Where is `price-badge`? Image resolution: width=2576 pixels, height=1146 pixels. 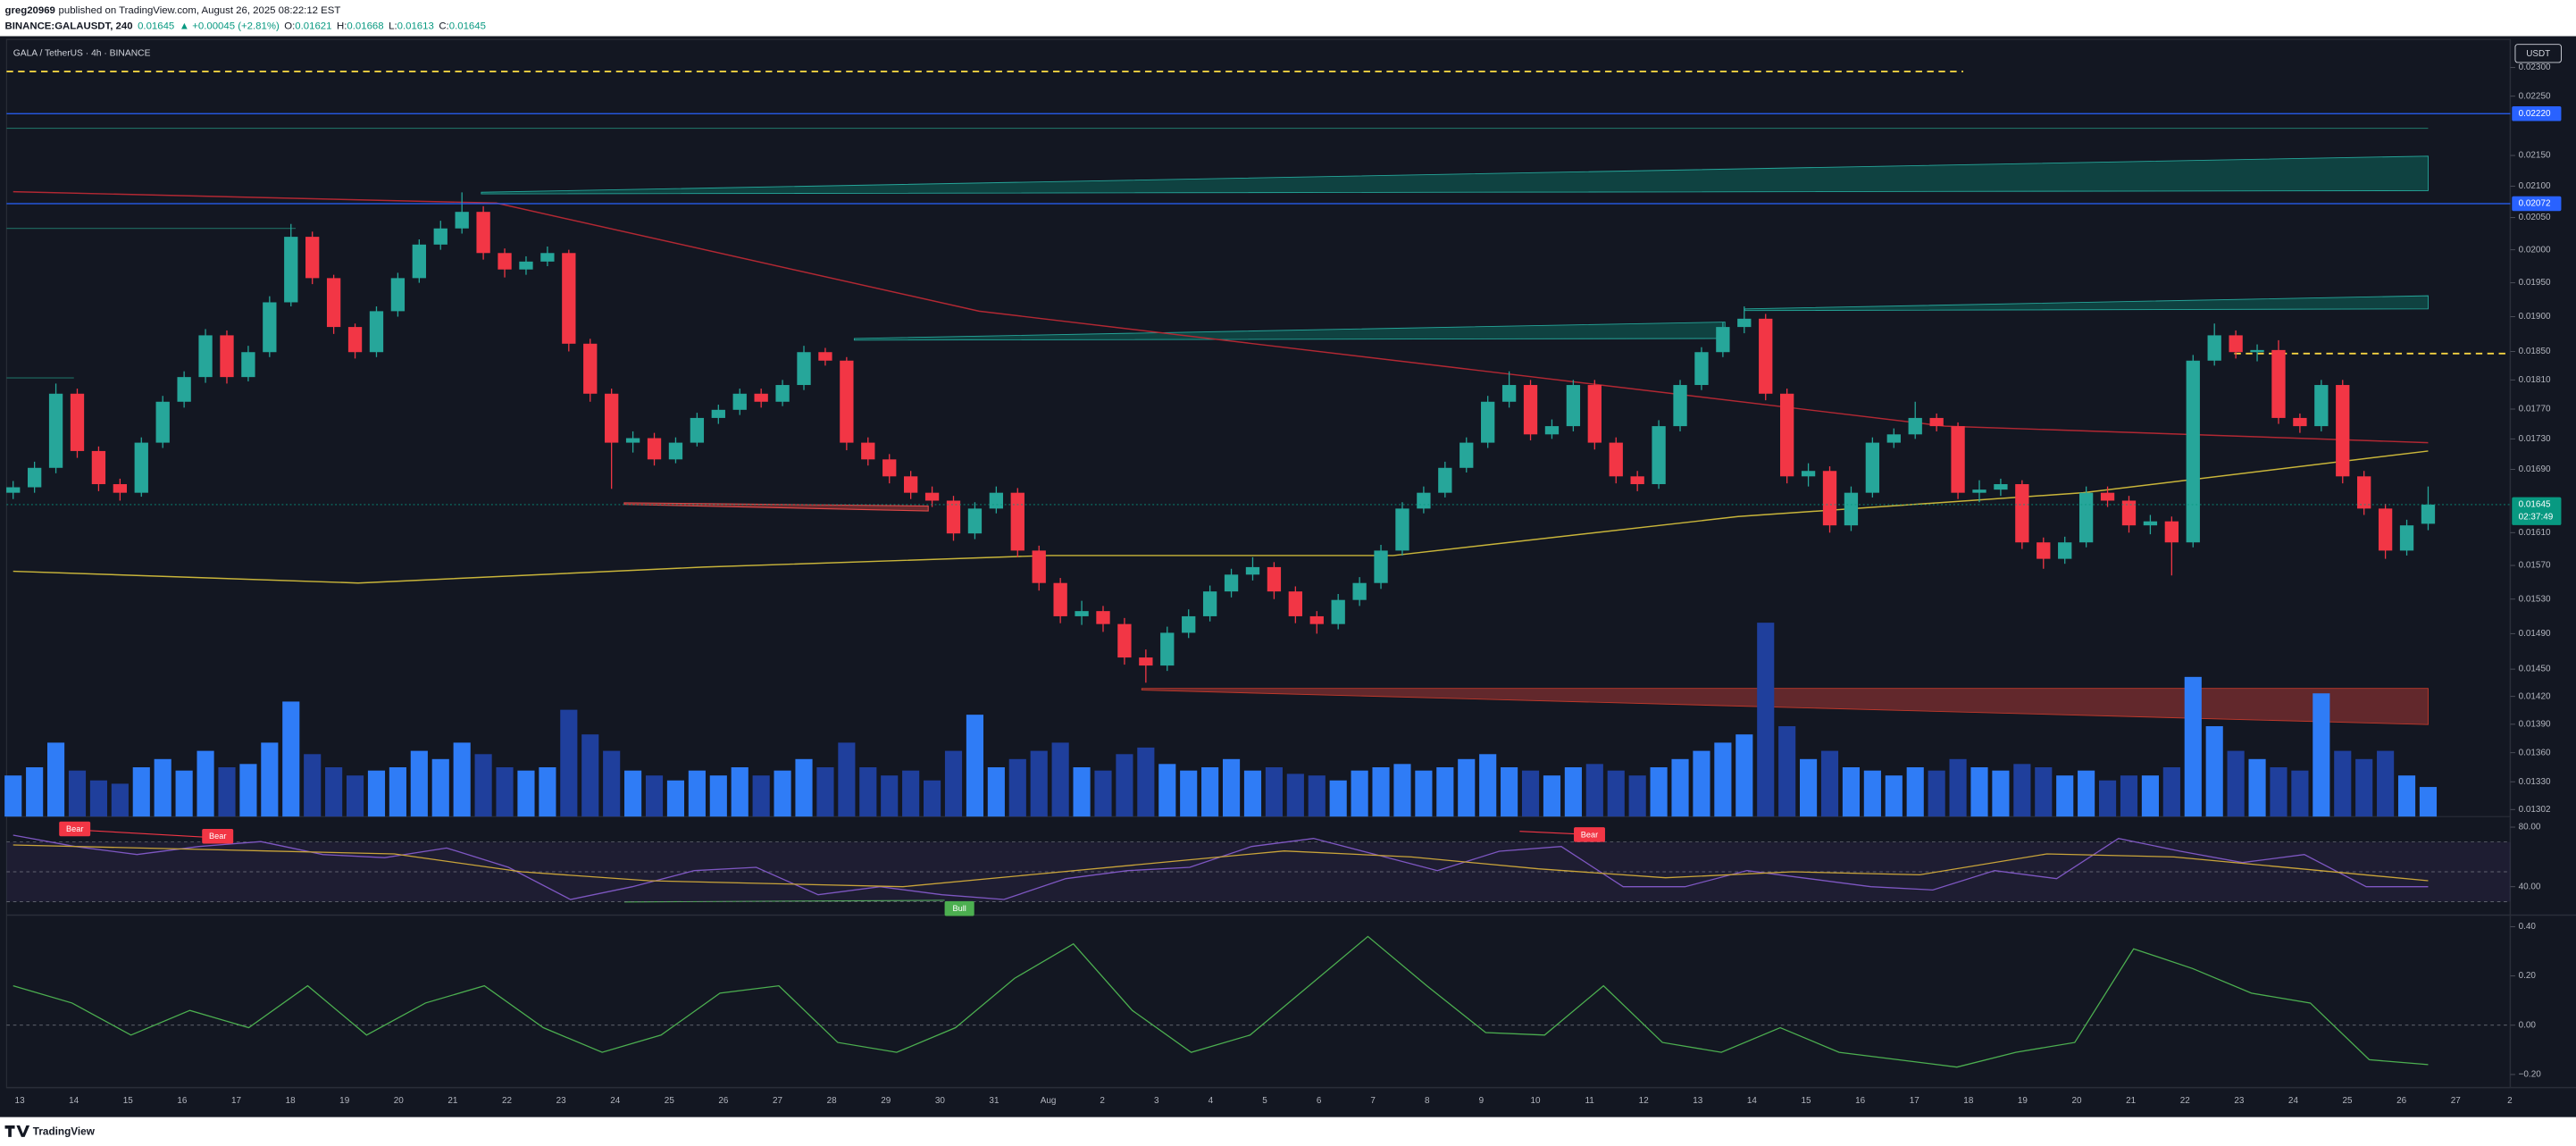
price-badge is located at coordinates (2537, 204).